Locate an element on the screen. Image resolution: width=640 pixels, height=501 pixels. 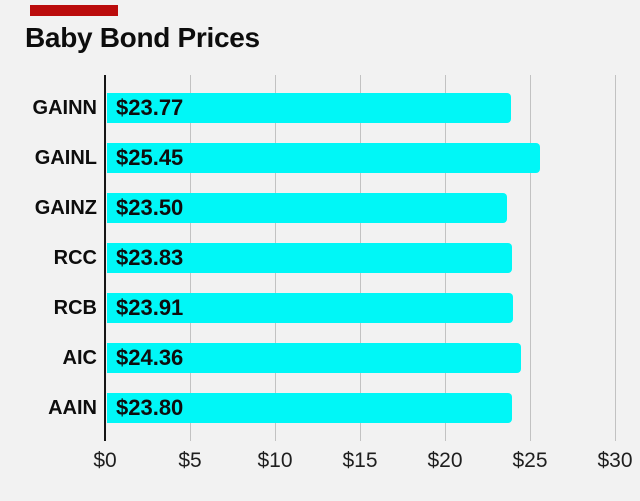
bar: $23.80 is located at coordinates (309, 408).